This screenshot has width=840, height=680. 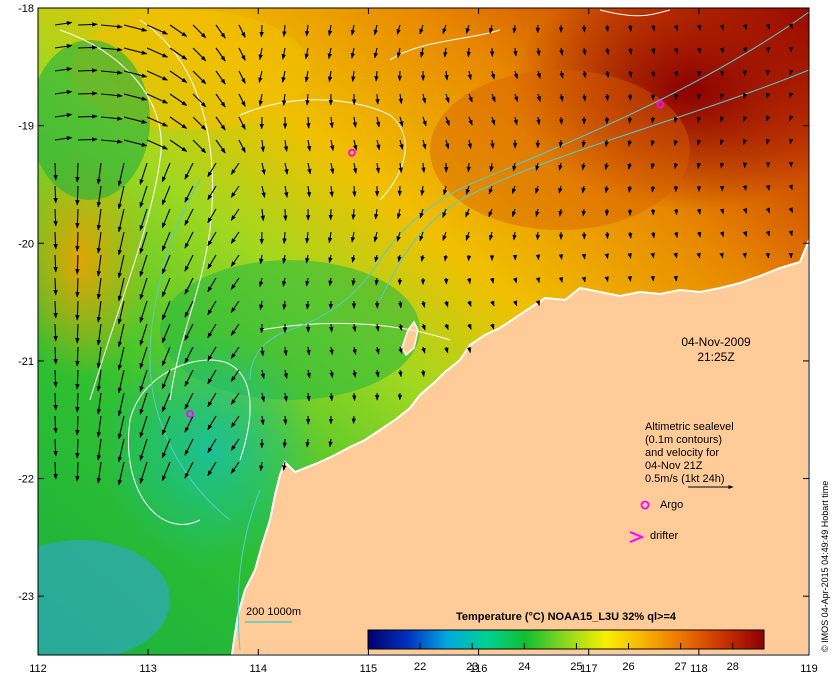 What do you see at coordinates (689, 427) in the screenshot?
I see `legend-line-1: Altimetric sealevel` at bounding box center [689, 427].